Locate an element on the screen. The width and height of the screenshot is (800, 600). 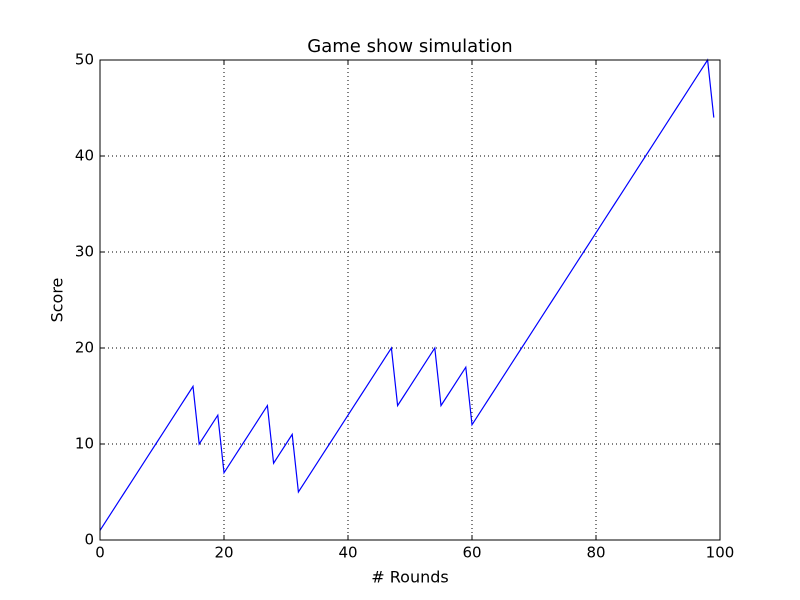
y-tick-label: 20 is located at coordinates (84, 348).